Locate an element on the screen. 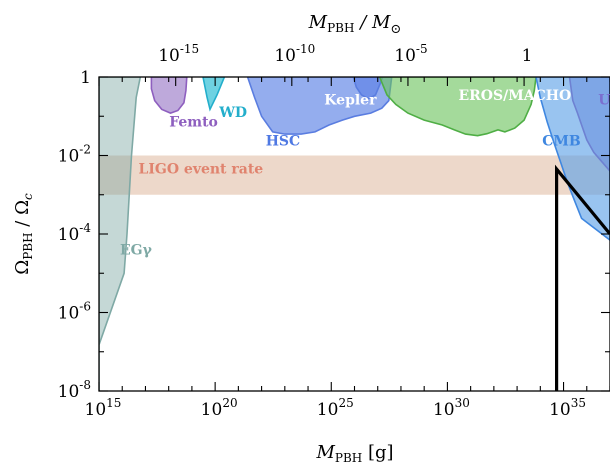 The image size is (610, 468). region-eros-macho is located at coordinates (457, 107).